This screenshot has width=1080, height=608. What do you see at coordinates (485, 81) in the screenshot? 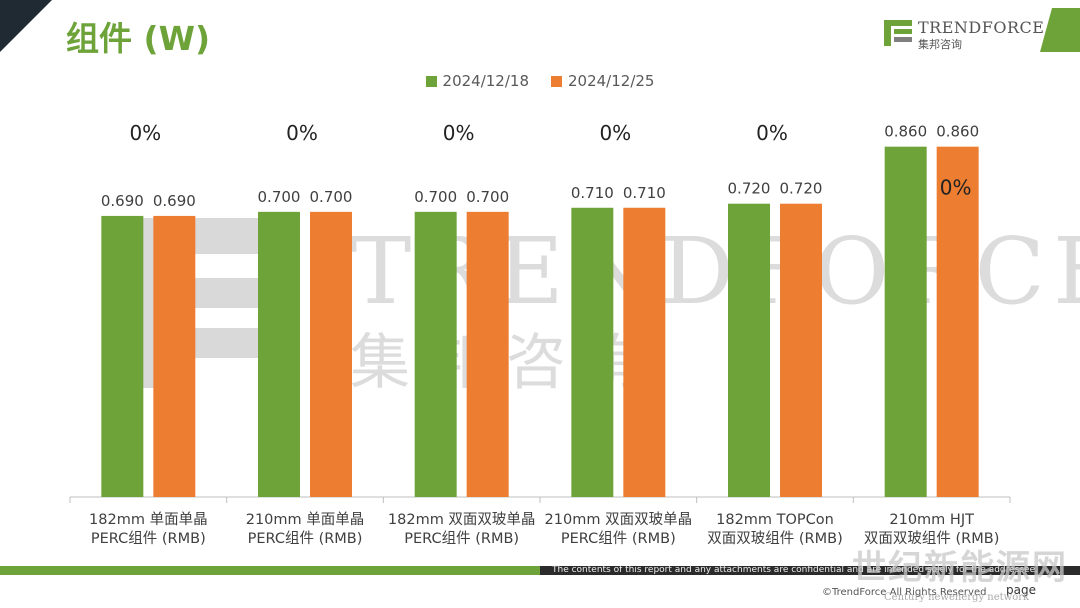
I see `legend-label-series1: 2024/12/18` at bounding box center [485, 81].